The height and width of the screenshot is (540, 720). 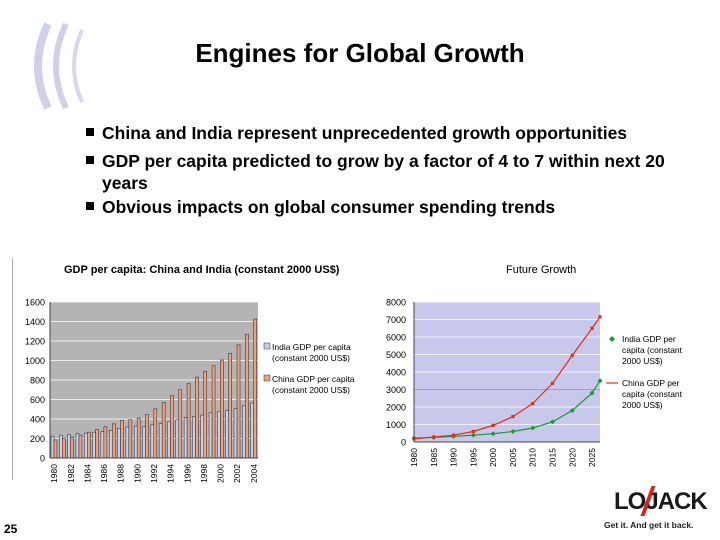 What do you see at coordinates (154, 473) in the screenshot?
I see `x-tick-label: 1992` at bounding box center [154, 473].